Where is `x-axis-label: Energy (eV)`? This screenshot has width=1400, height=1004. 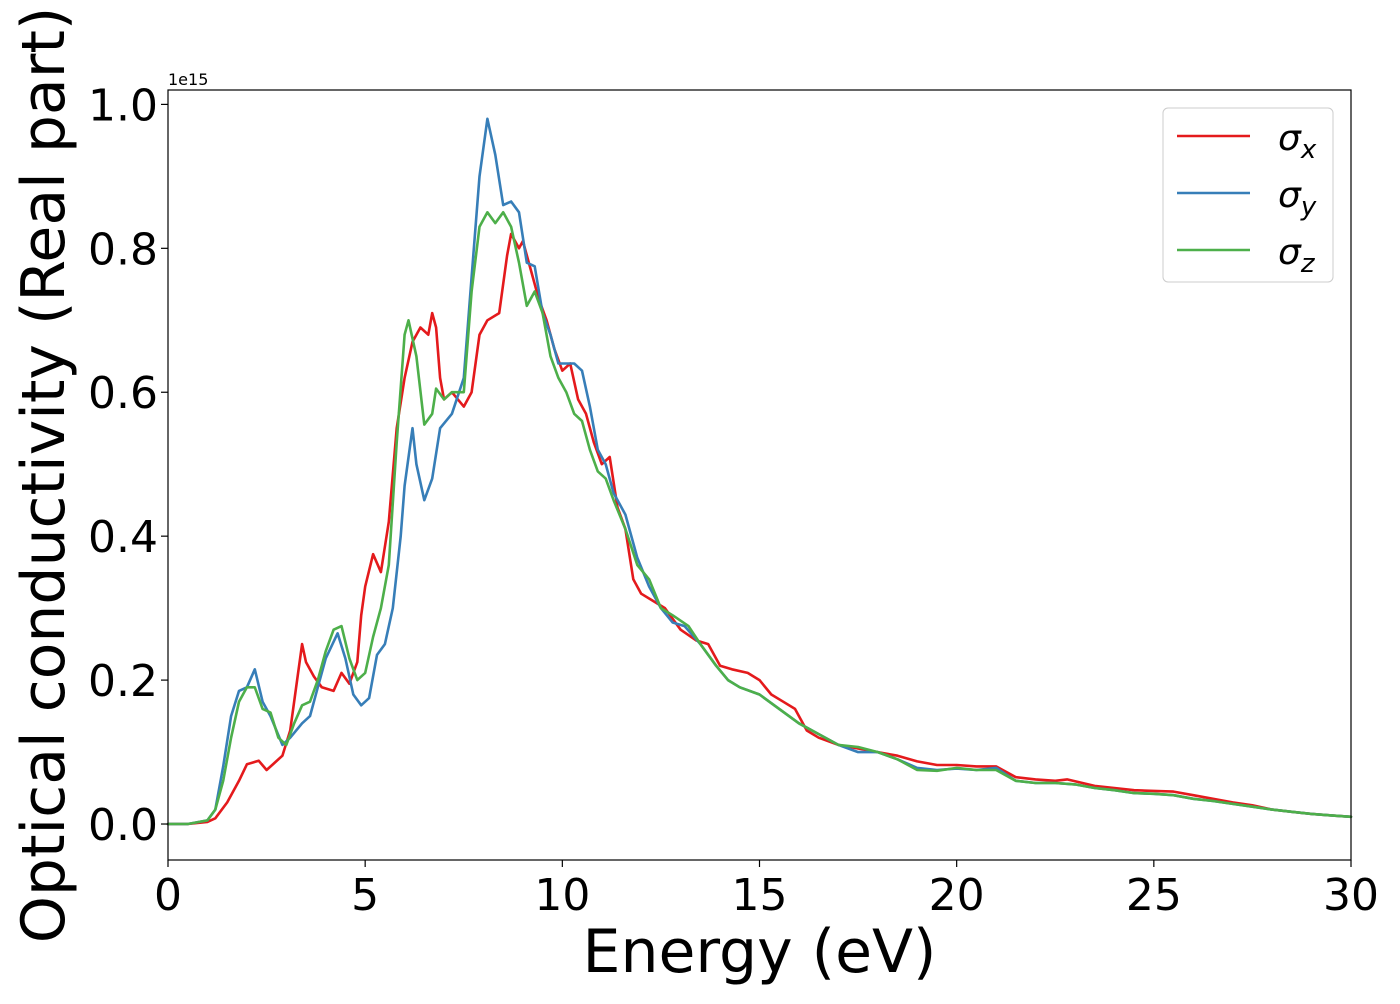 x-axis-label: Energy (eV) is located at coordinates (760, 952).